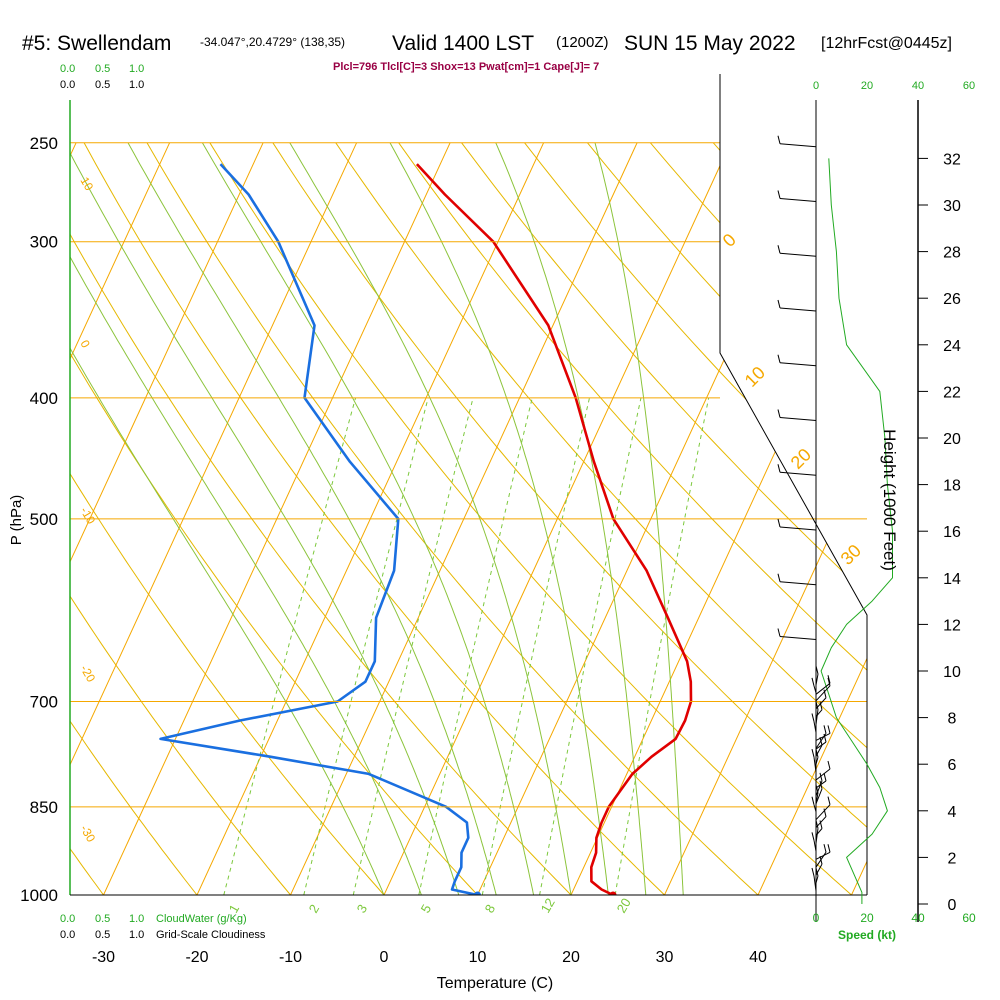  What do you see at coordinates (918, 86) in the screenshot?
I see `speed-top-tick-2: 40` at bounding box center [918, 86].